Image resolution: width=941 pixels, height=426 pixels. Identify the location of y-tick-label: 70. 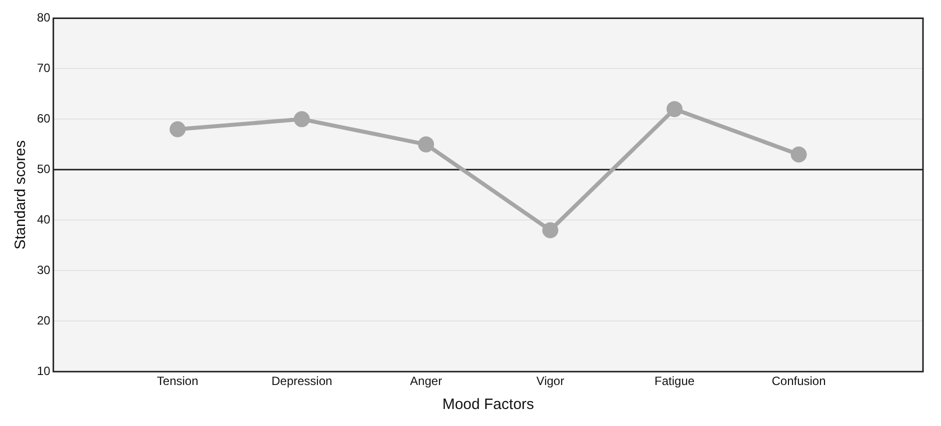
(43, 68).